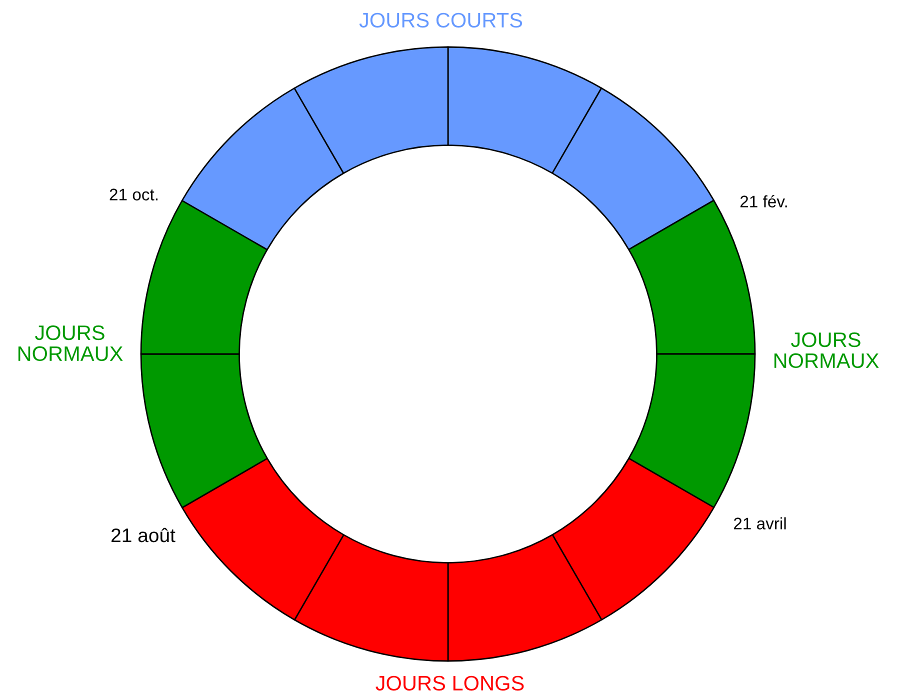 Image resolution: width=900 pixels, height=700 pixels. I want to click on text: 21 avril, so click(760, 523).